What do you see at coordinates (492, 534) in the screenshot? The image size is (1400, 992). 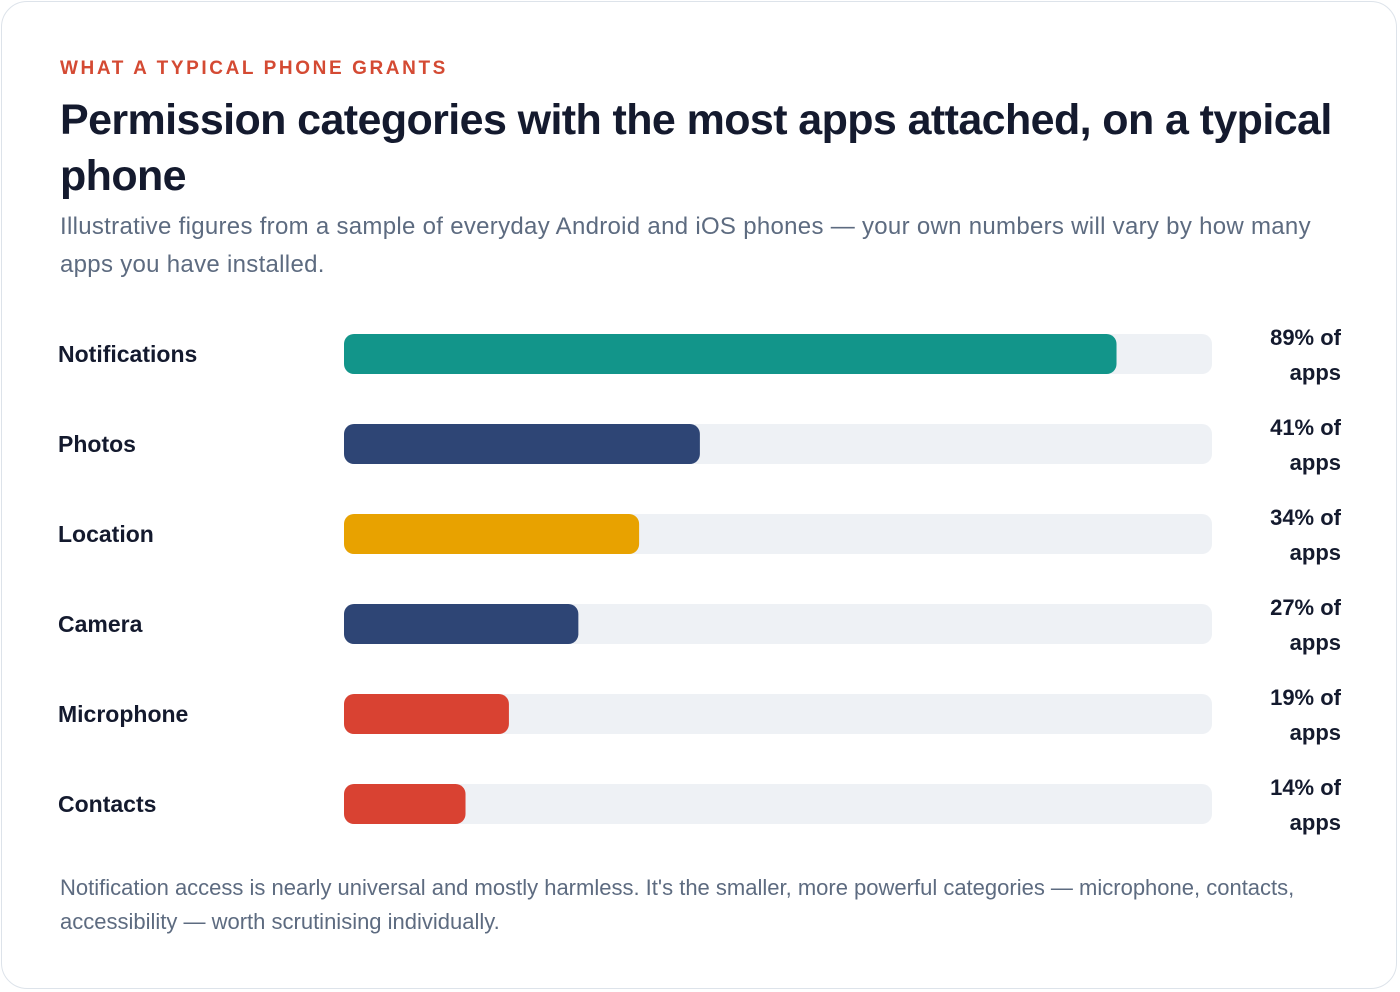 I see `bar-location` at bounding box center [492, 534].